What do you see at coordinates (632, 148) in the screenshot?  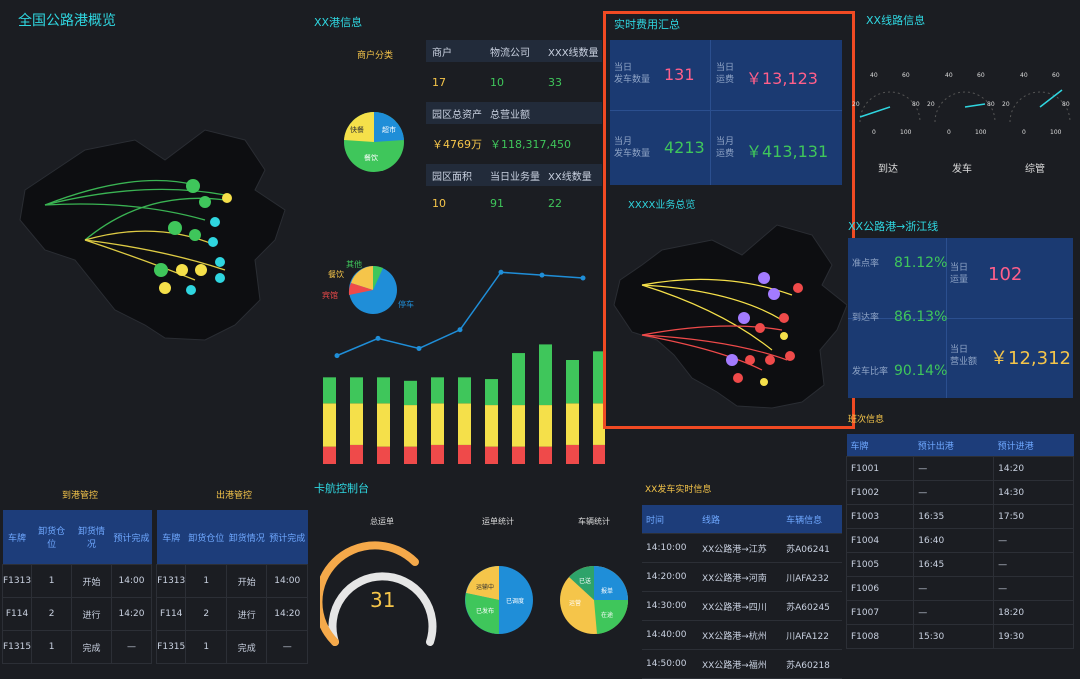 I see `monthly-trips-label: 当月 发车数量` at bounding box center [632, 148].